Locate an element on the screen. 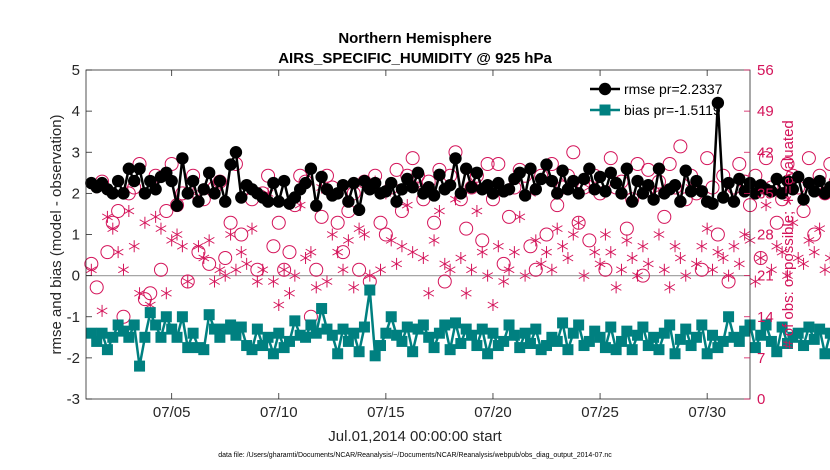  y-right-tick-label: 14 is located at coordinates (765, 317).